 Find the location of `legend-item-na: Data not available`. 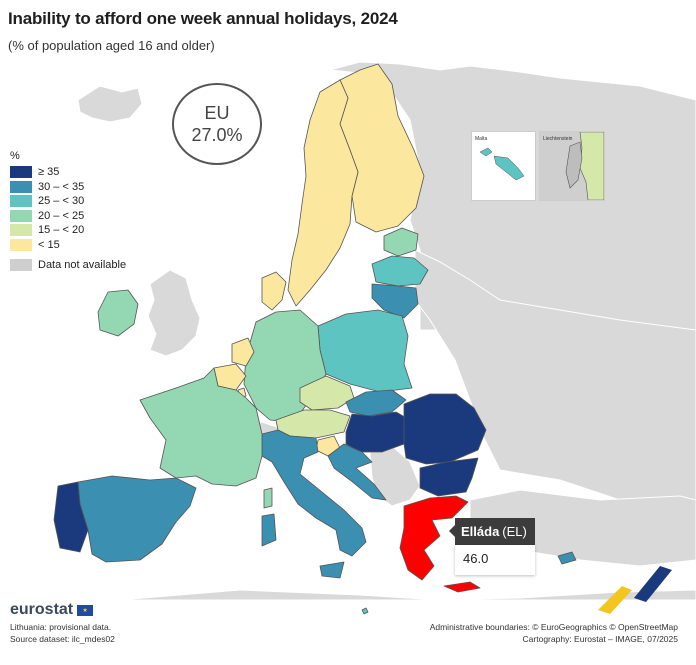

legend-item-na: Data not available is located at coordinates (68, 265).